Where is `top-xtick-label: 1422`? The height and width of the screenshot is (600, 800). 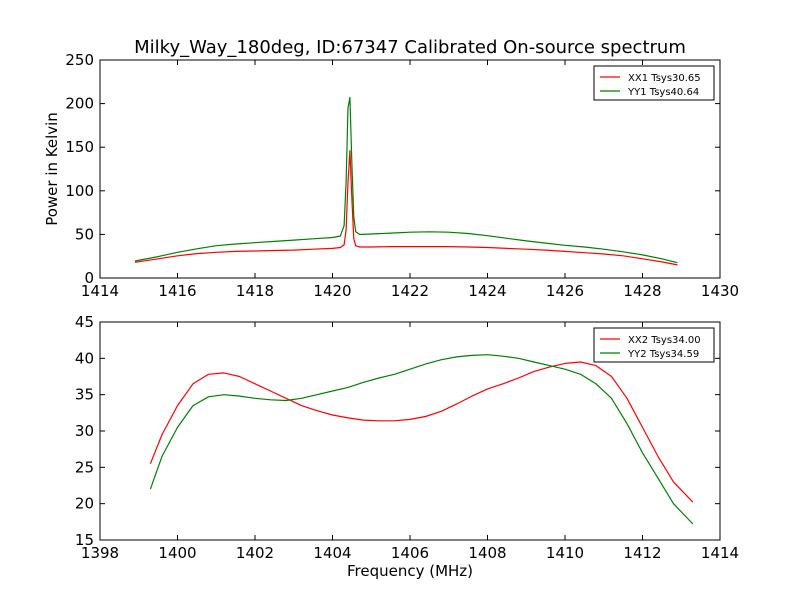 top-xtick-label: 1422 is located at coordinates (410, 291).